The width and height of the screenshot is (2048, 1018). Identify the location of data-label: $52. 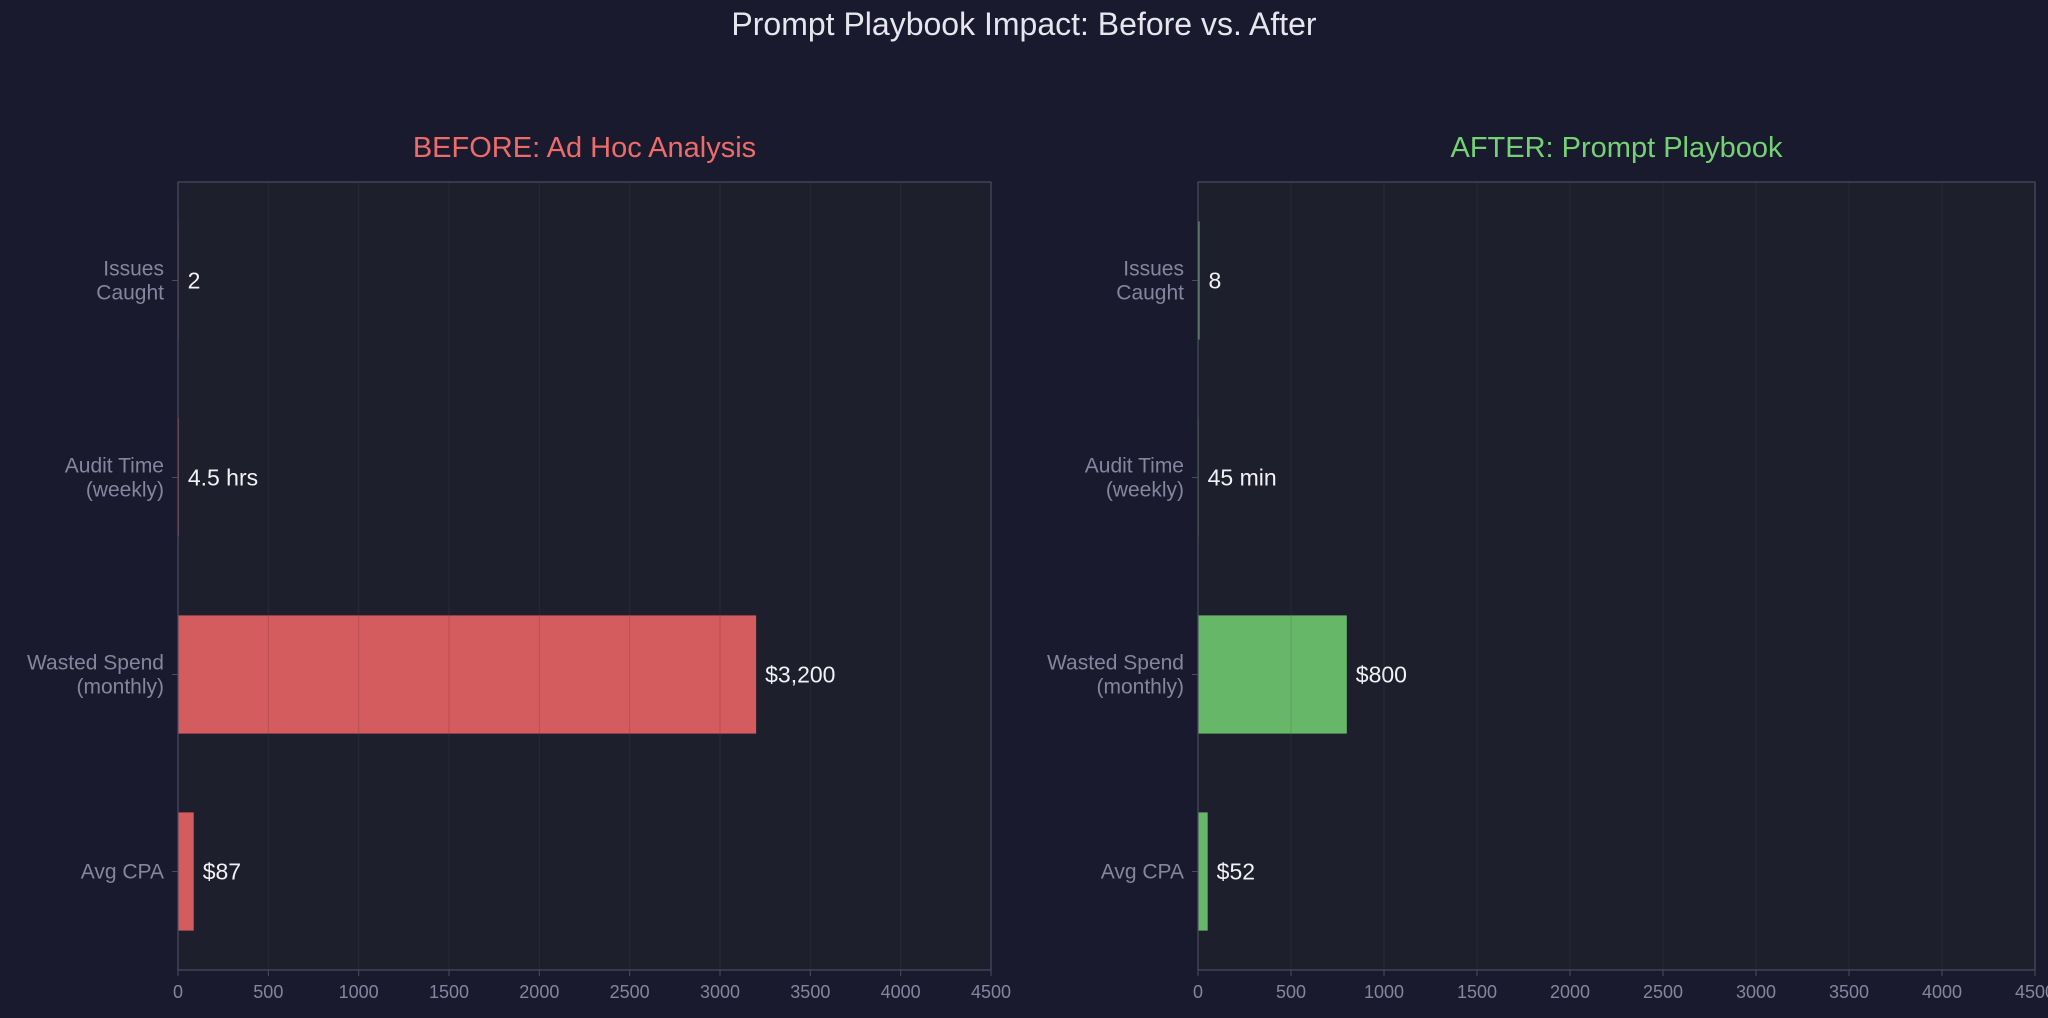
(1236, 872).